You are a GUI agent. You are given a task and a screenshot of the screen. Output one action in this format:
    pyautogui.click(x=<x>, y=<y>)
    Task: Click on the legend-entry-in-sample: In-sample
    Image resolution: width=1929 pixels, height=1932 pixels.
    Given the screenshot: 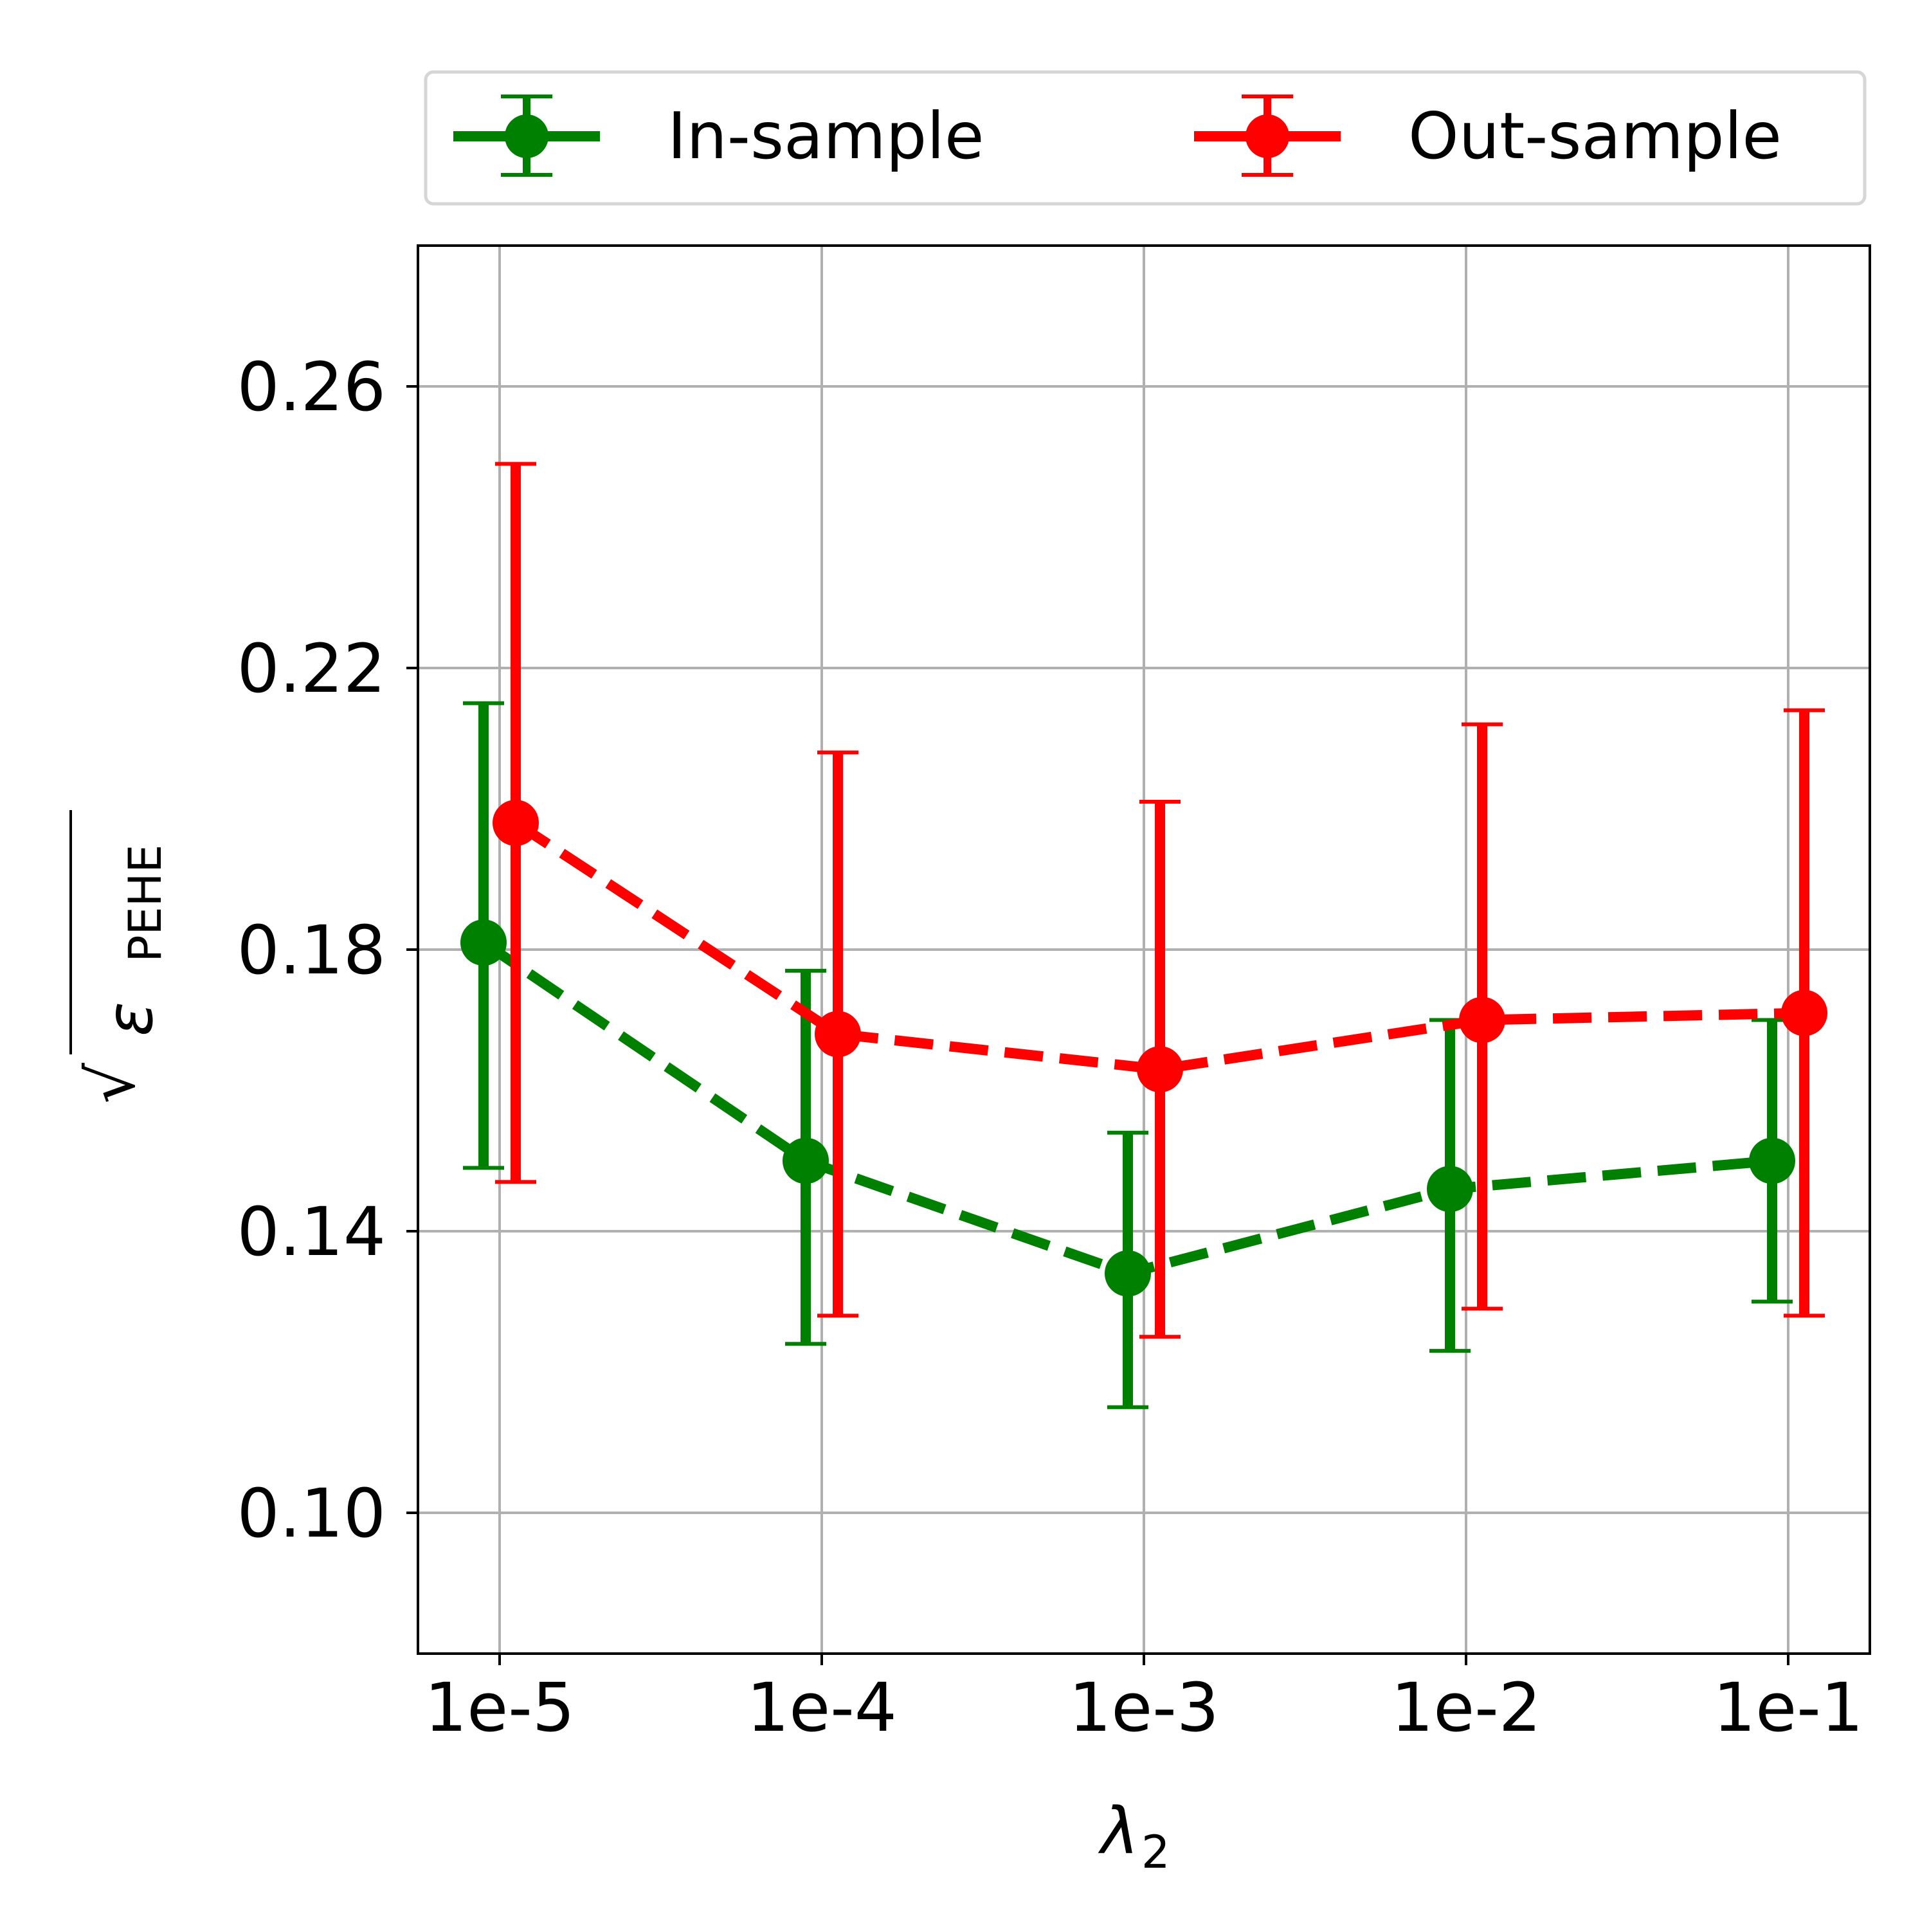 What is the action you would take?
    pyautogui.click(x=718, y=136)
    